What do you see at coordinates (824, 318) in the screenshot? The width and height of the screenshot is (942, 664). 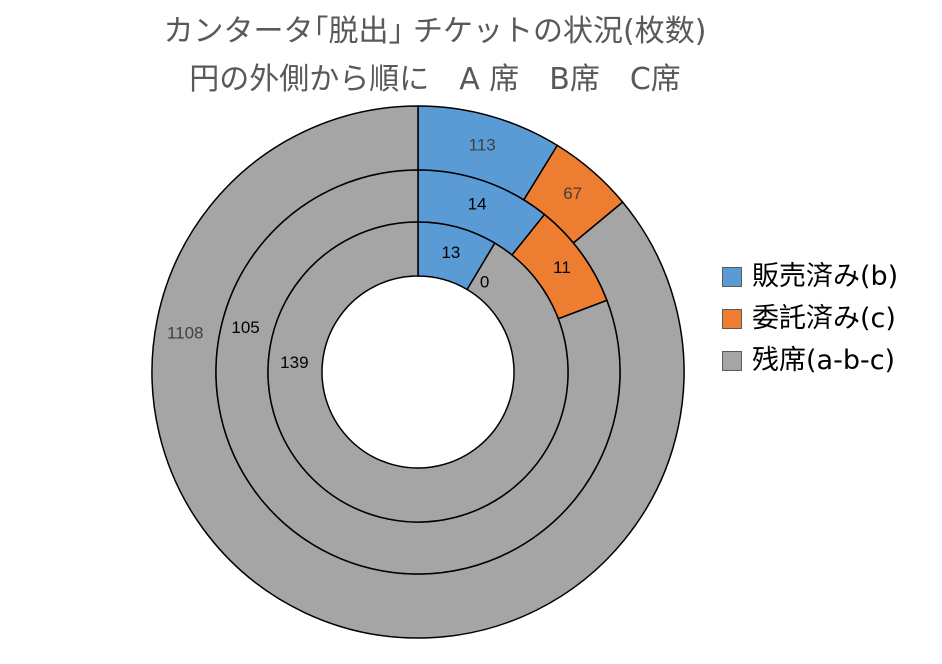 I see `legend-label-consigned: 委託済み(c)` at bounding box center [824, 318].